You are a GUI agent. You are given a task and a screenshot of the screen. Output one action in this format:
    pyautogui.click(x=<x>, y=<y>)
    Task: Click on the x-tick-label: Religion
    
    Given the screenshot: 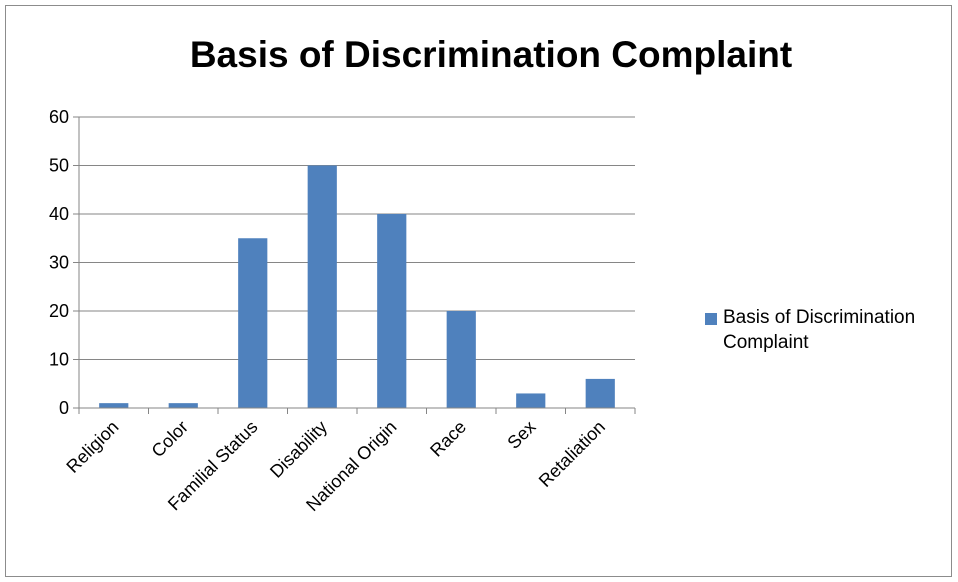 What is the action you would take?
    pyautogui.click(x=92, y=447)
    